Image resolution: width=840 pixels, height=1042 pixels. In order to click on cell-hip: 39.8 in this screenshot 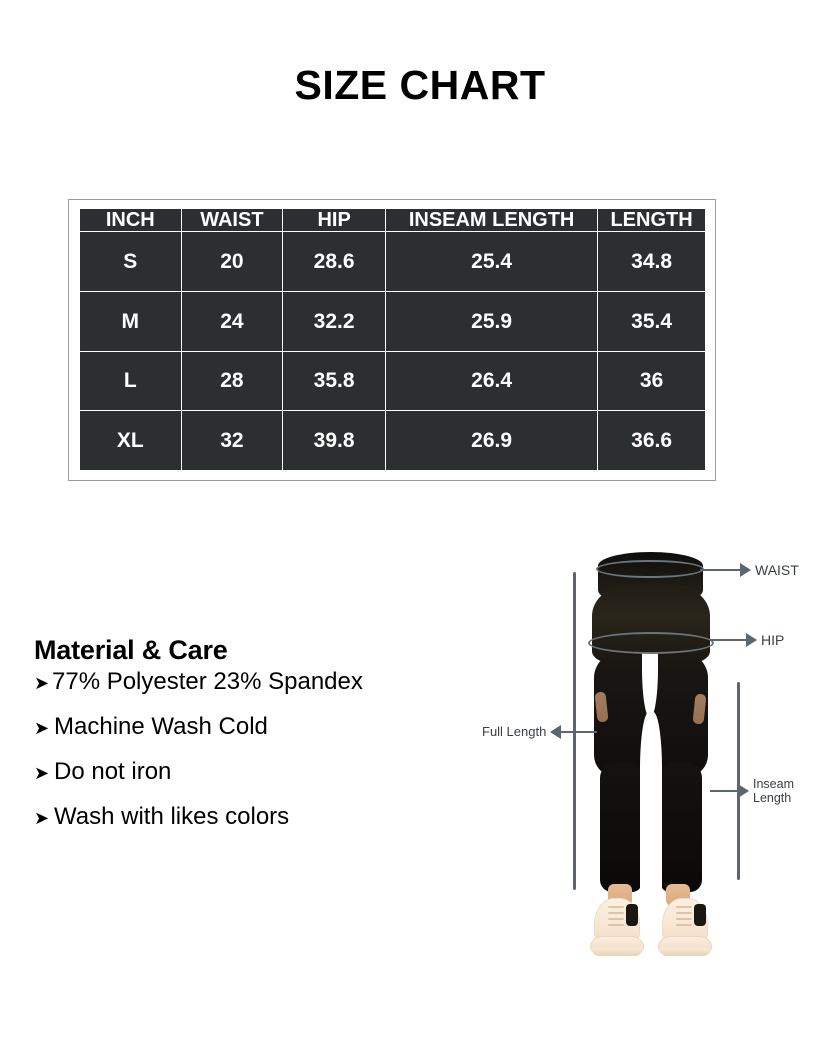, I will do `click(334, 440)`.